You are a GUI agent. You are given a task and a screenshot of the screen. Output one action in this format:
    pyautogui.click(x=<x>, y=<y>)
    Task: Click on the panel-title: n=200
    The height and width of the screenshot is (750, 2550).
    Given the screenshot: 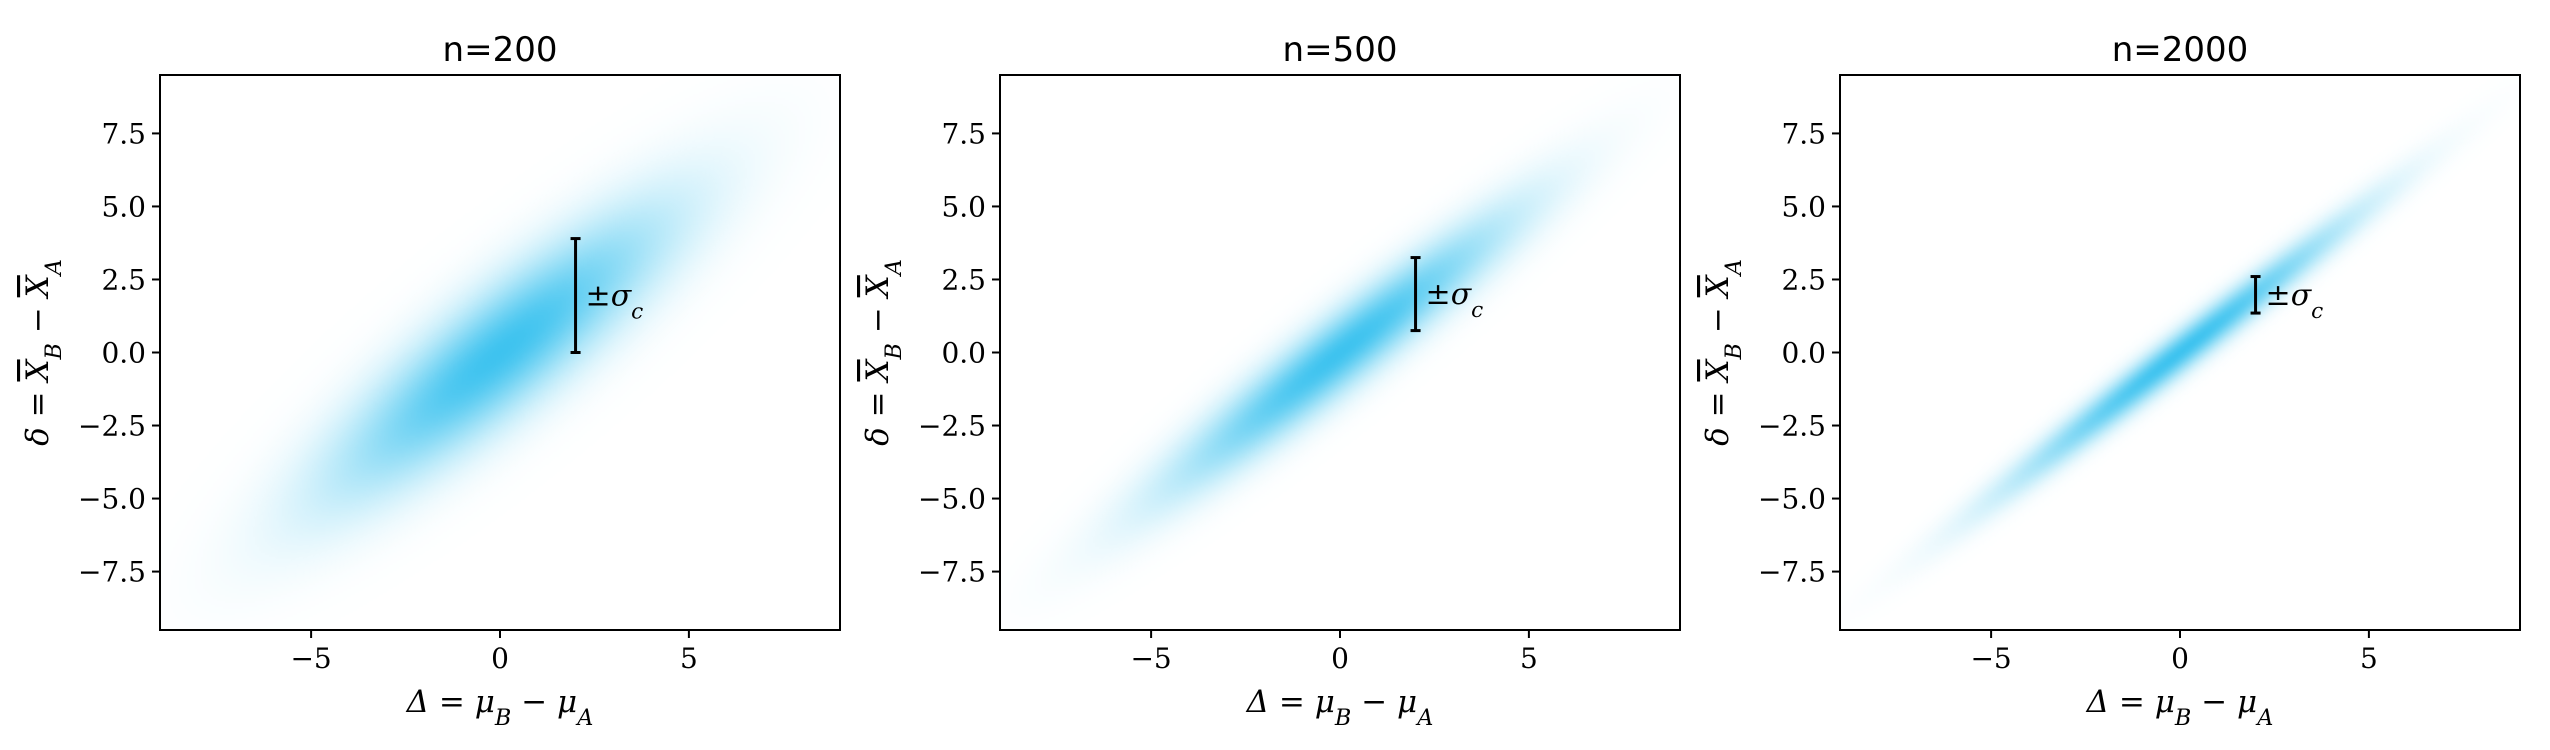 What is the action you would take?
    pyautogui.click(x=500, y=50)
    